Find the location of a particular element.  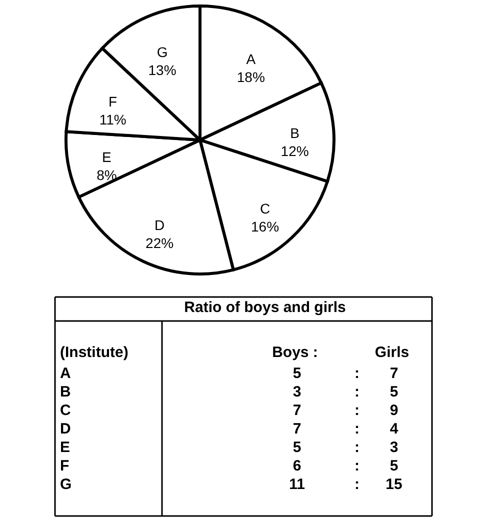

text: 11 is located at coordinates (297, 484).